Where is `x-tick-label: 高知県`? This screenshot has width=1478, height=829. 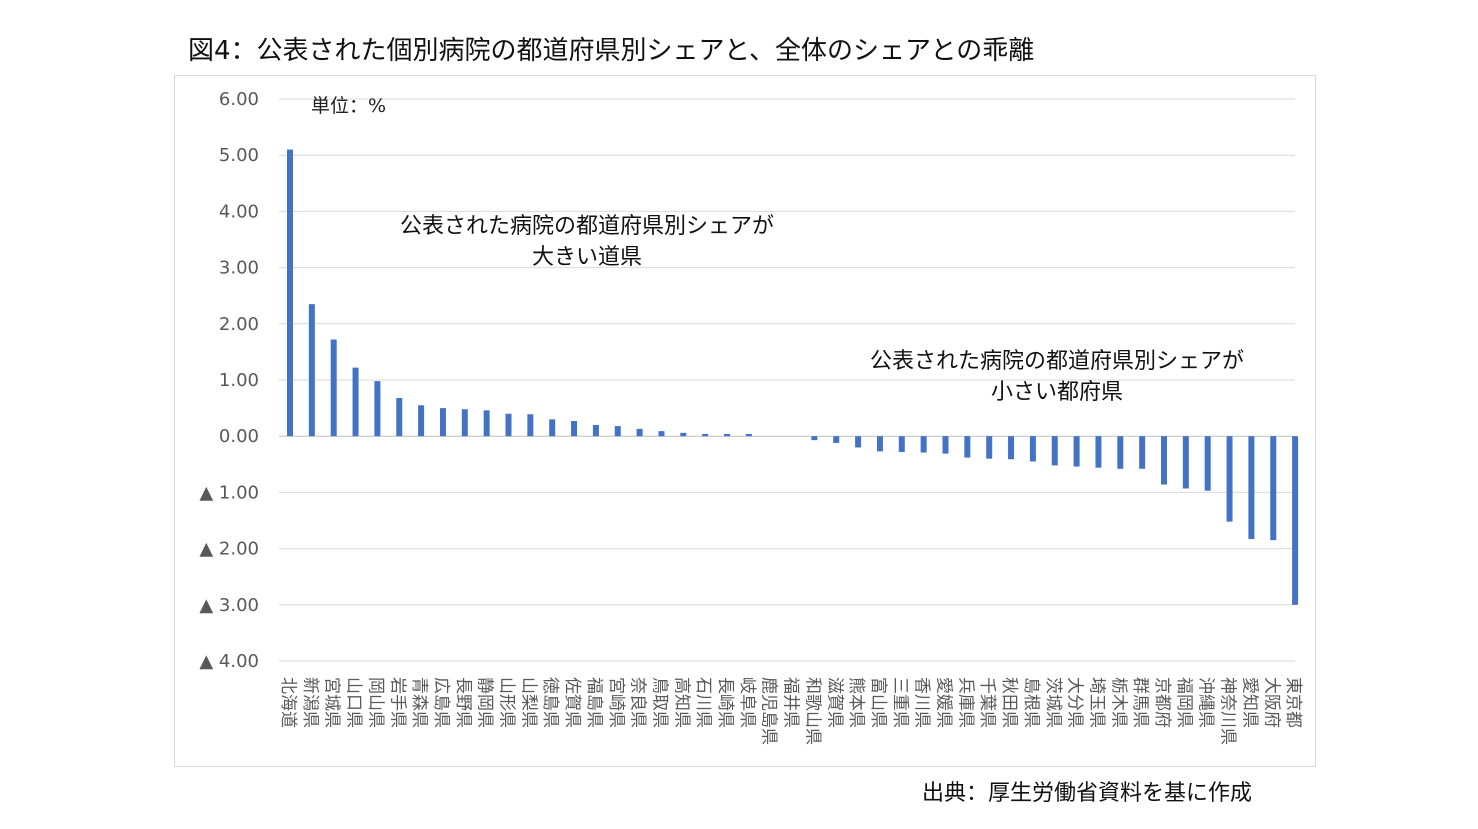
x-tick-label: 高知県 is located at coordinates (681, 702).